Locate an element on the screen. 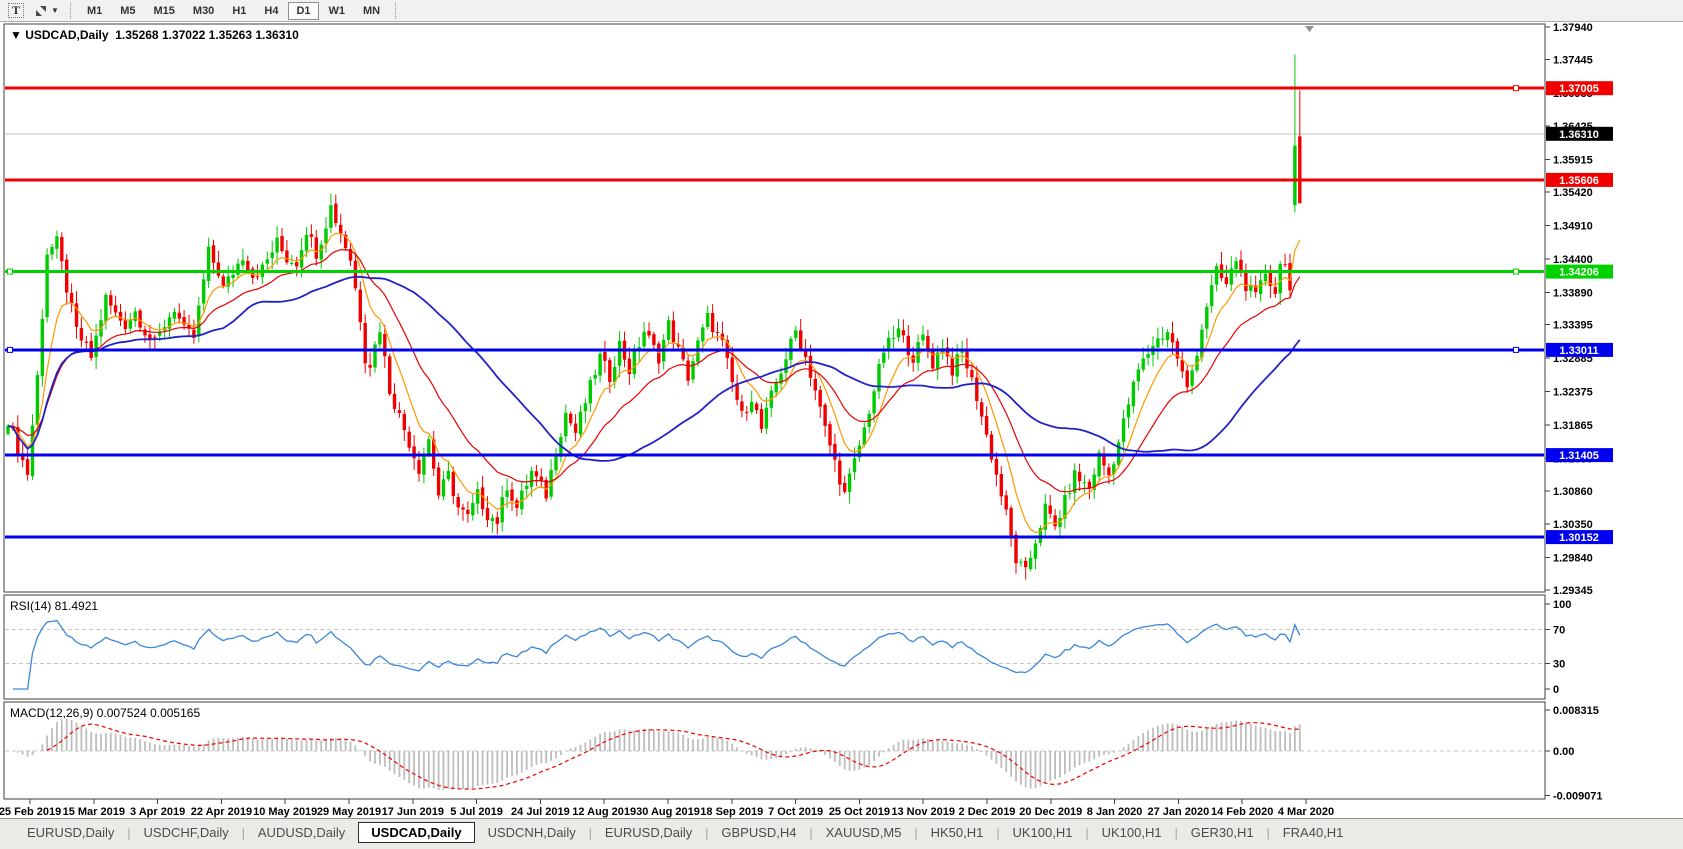 This screenshot has width=1683, height=849. tab-hk50-h1: HK50,H1 is located at coordinates (957, 832).